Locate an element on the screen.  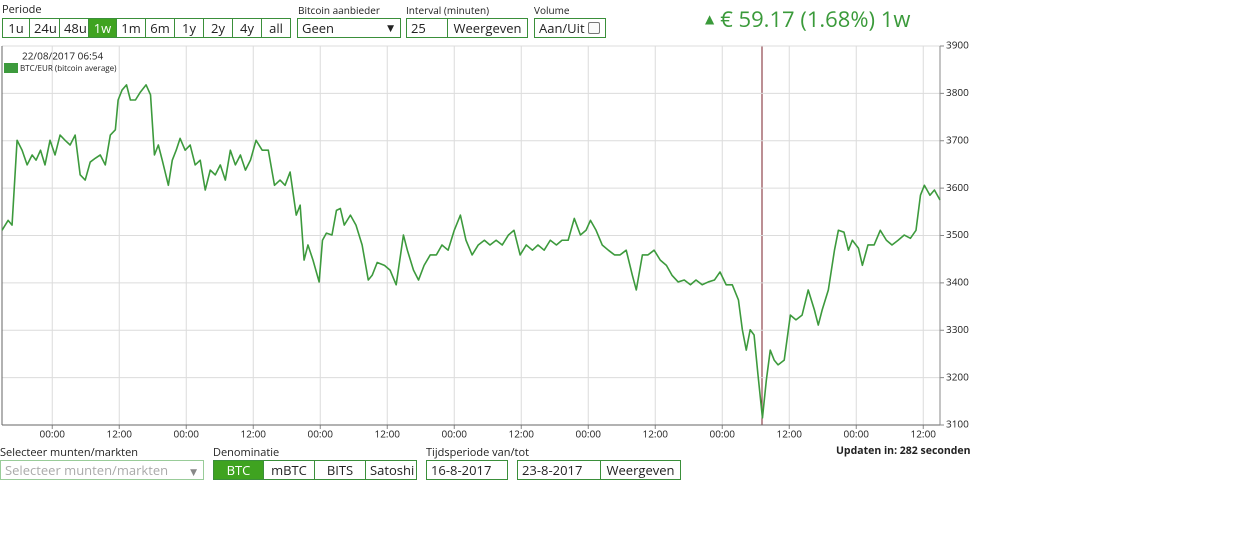
markets-placeholder: Selecteer munten/markten is located at coordinates (87, 470).